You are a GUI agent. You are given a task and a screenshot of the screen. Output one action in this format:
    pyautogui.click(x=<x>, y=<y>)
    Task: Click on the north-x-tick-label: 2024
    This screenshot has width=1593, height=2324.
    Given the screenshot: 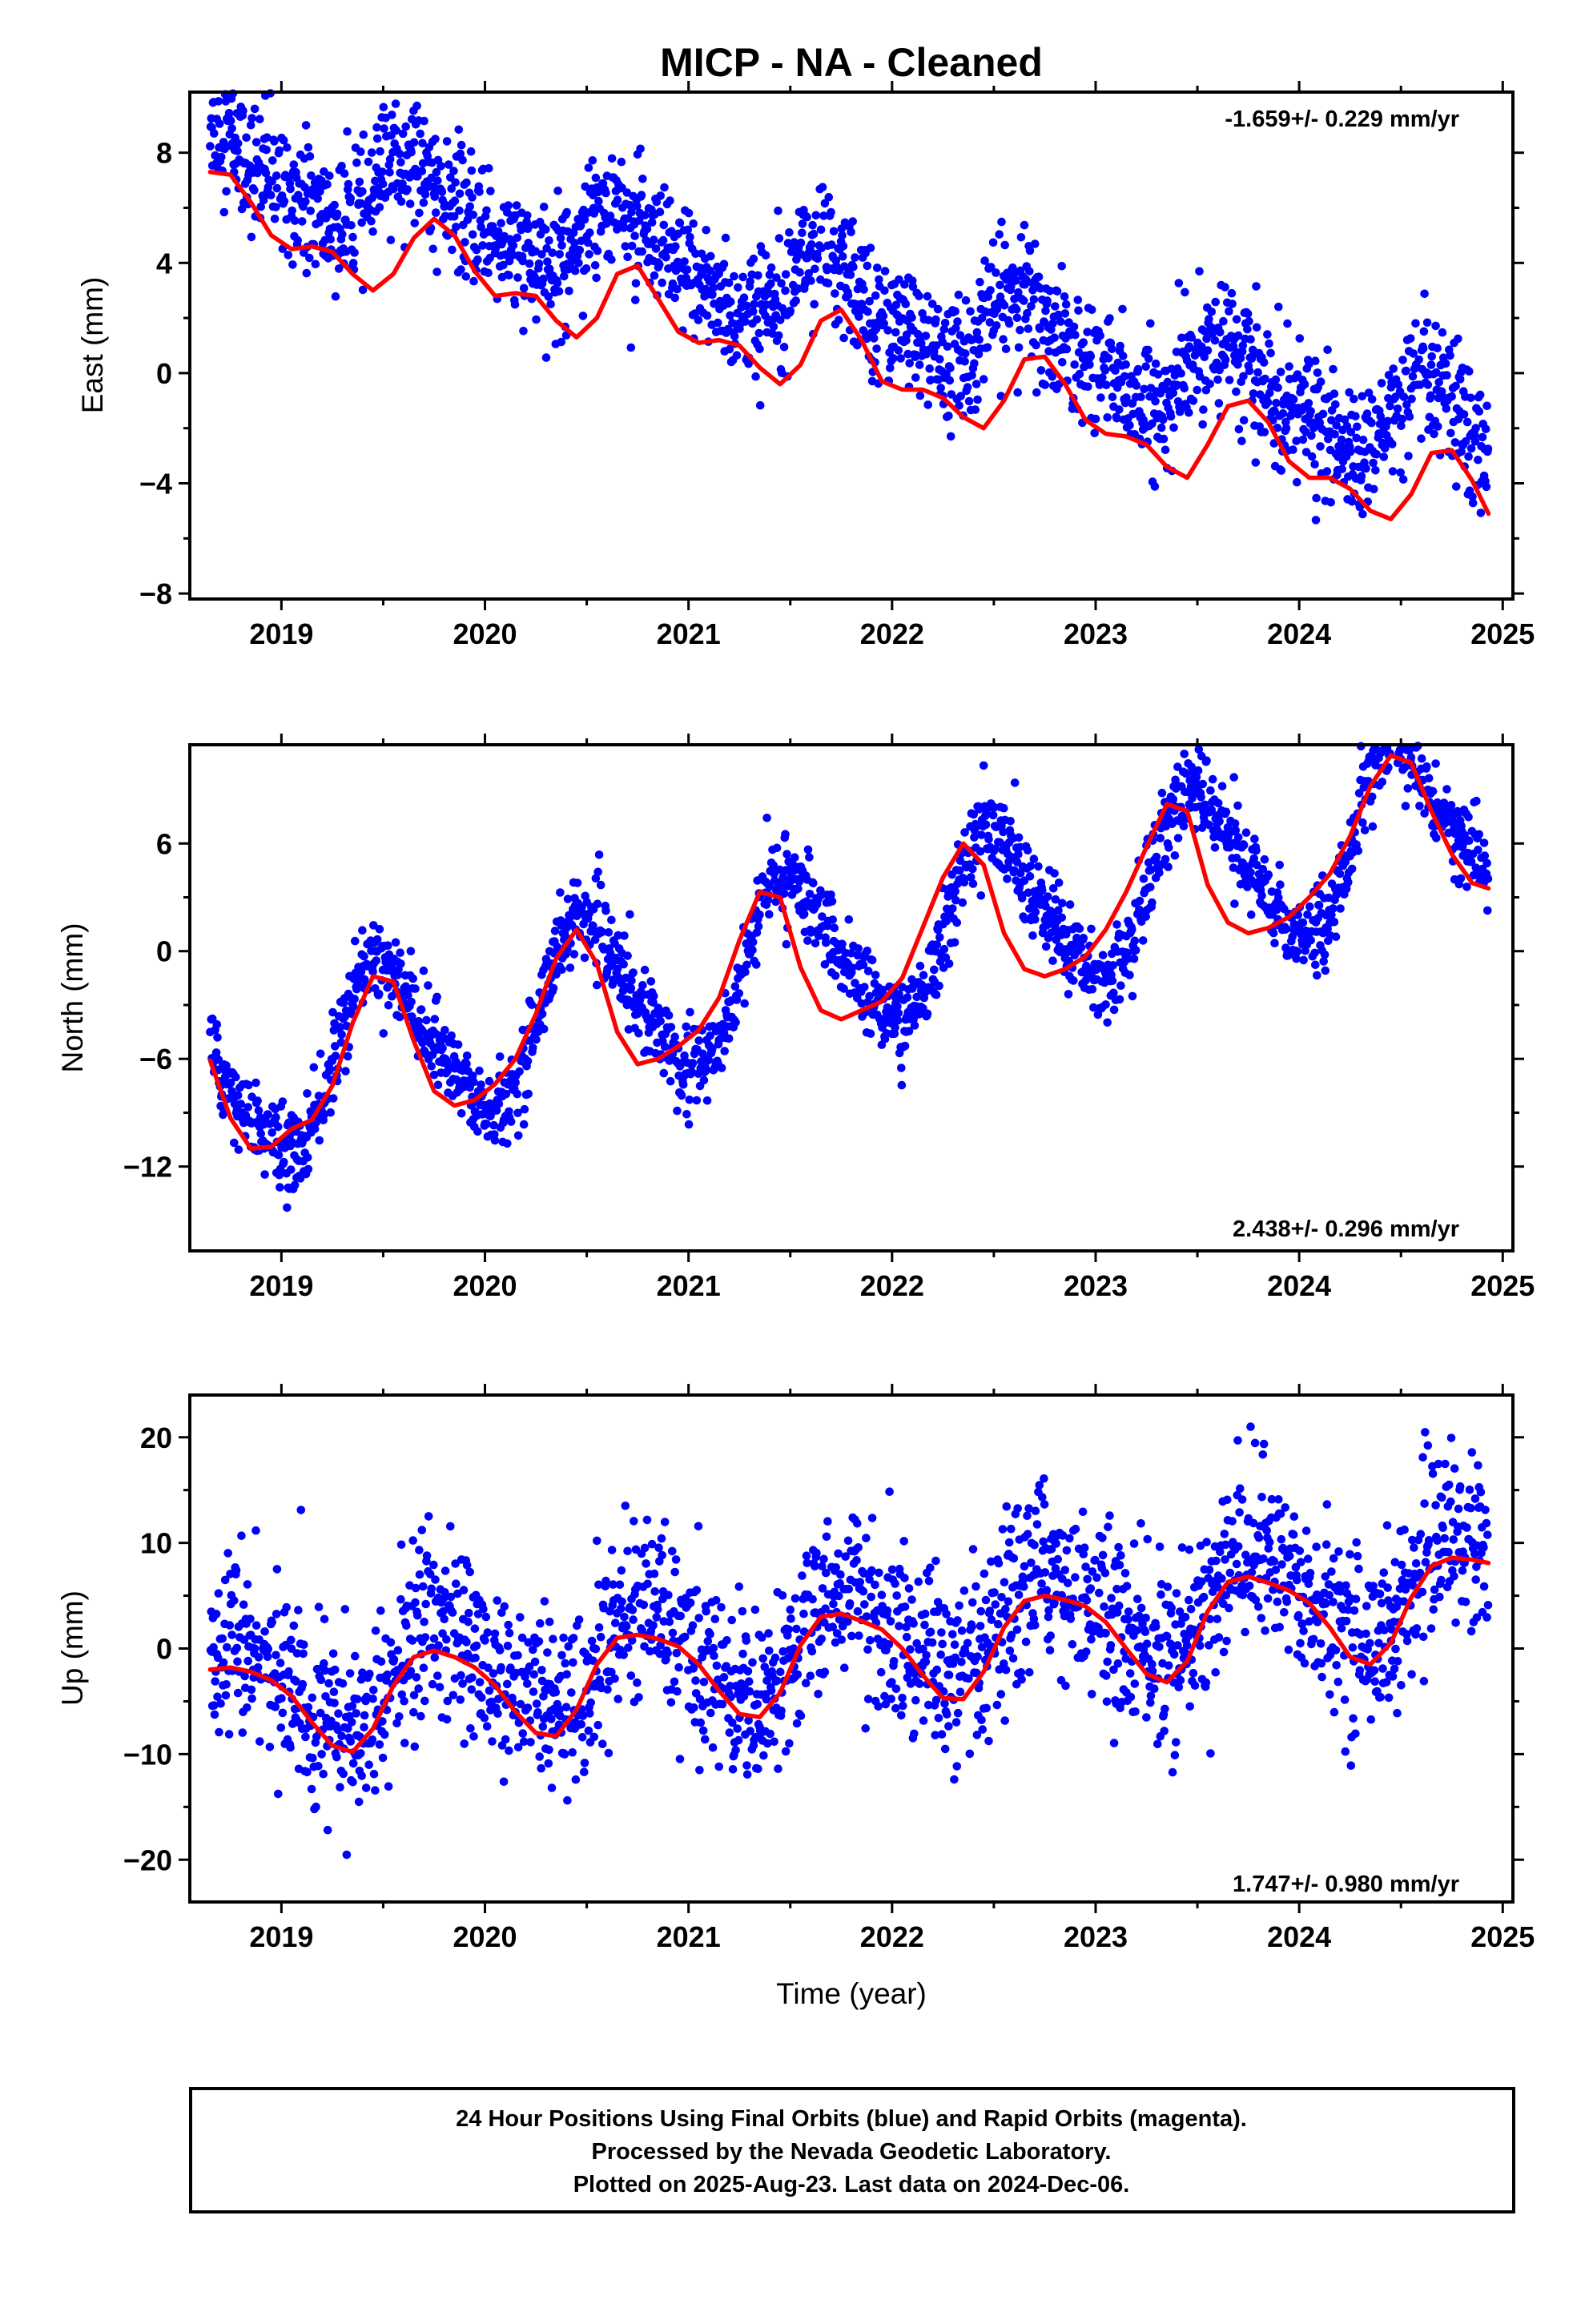 What is the action you would take?
    pyautogui.click(x=1299, y=1285)
    